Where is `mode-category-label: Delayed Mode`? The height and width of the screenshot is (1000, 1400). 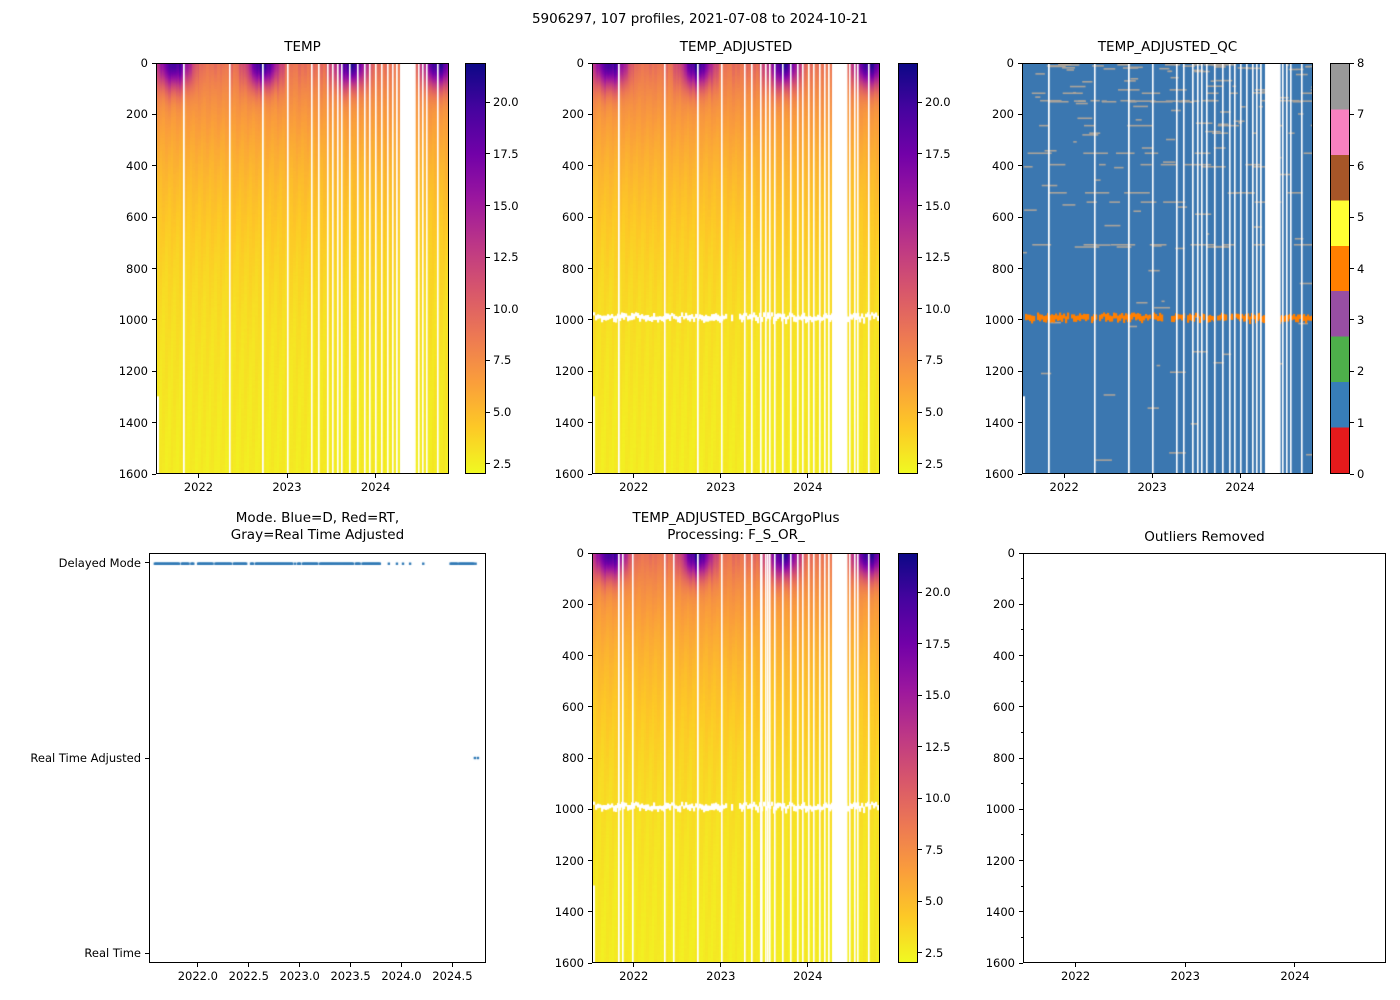
mode-category-label: Delayed Mode is located at coordinates (99, 562).